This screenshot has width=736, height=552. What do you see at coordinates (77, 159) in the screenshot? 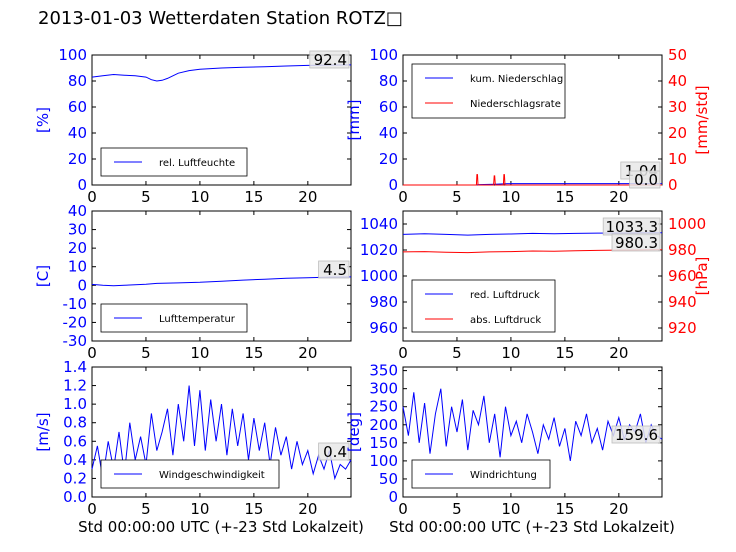
I see `humidity-ytick-label: 20` at bounding box center [77, 159].